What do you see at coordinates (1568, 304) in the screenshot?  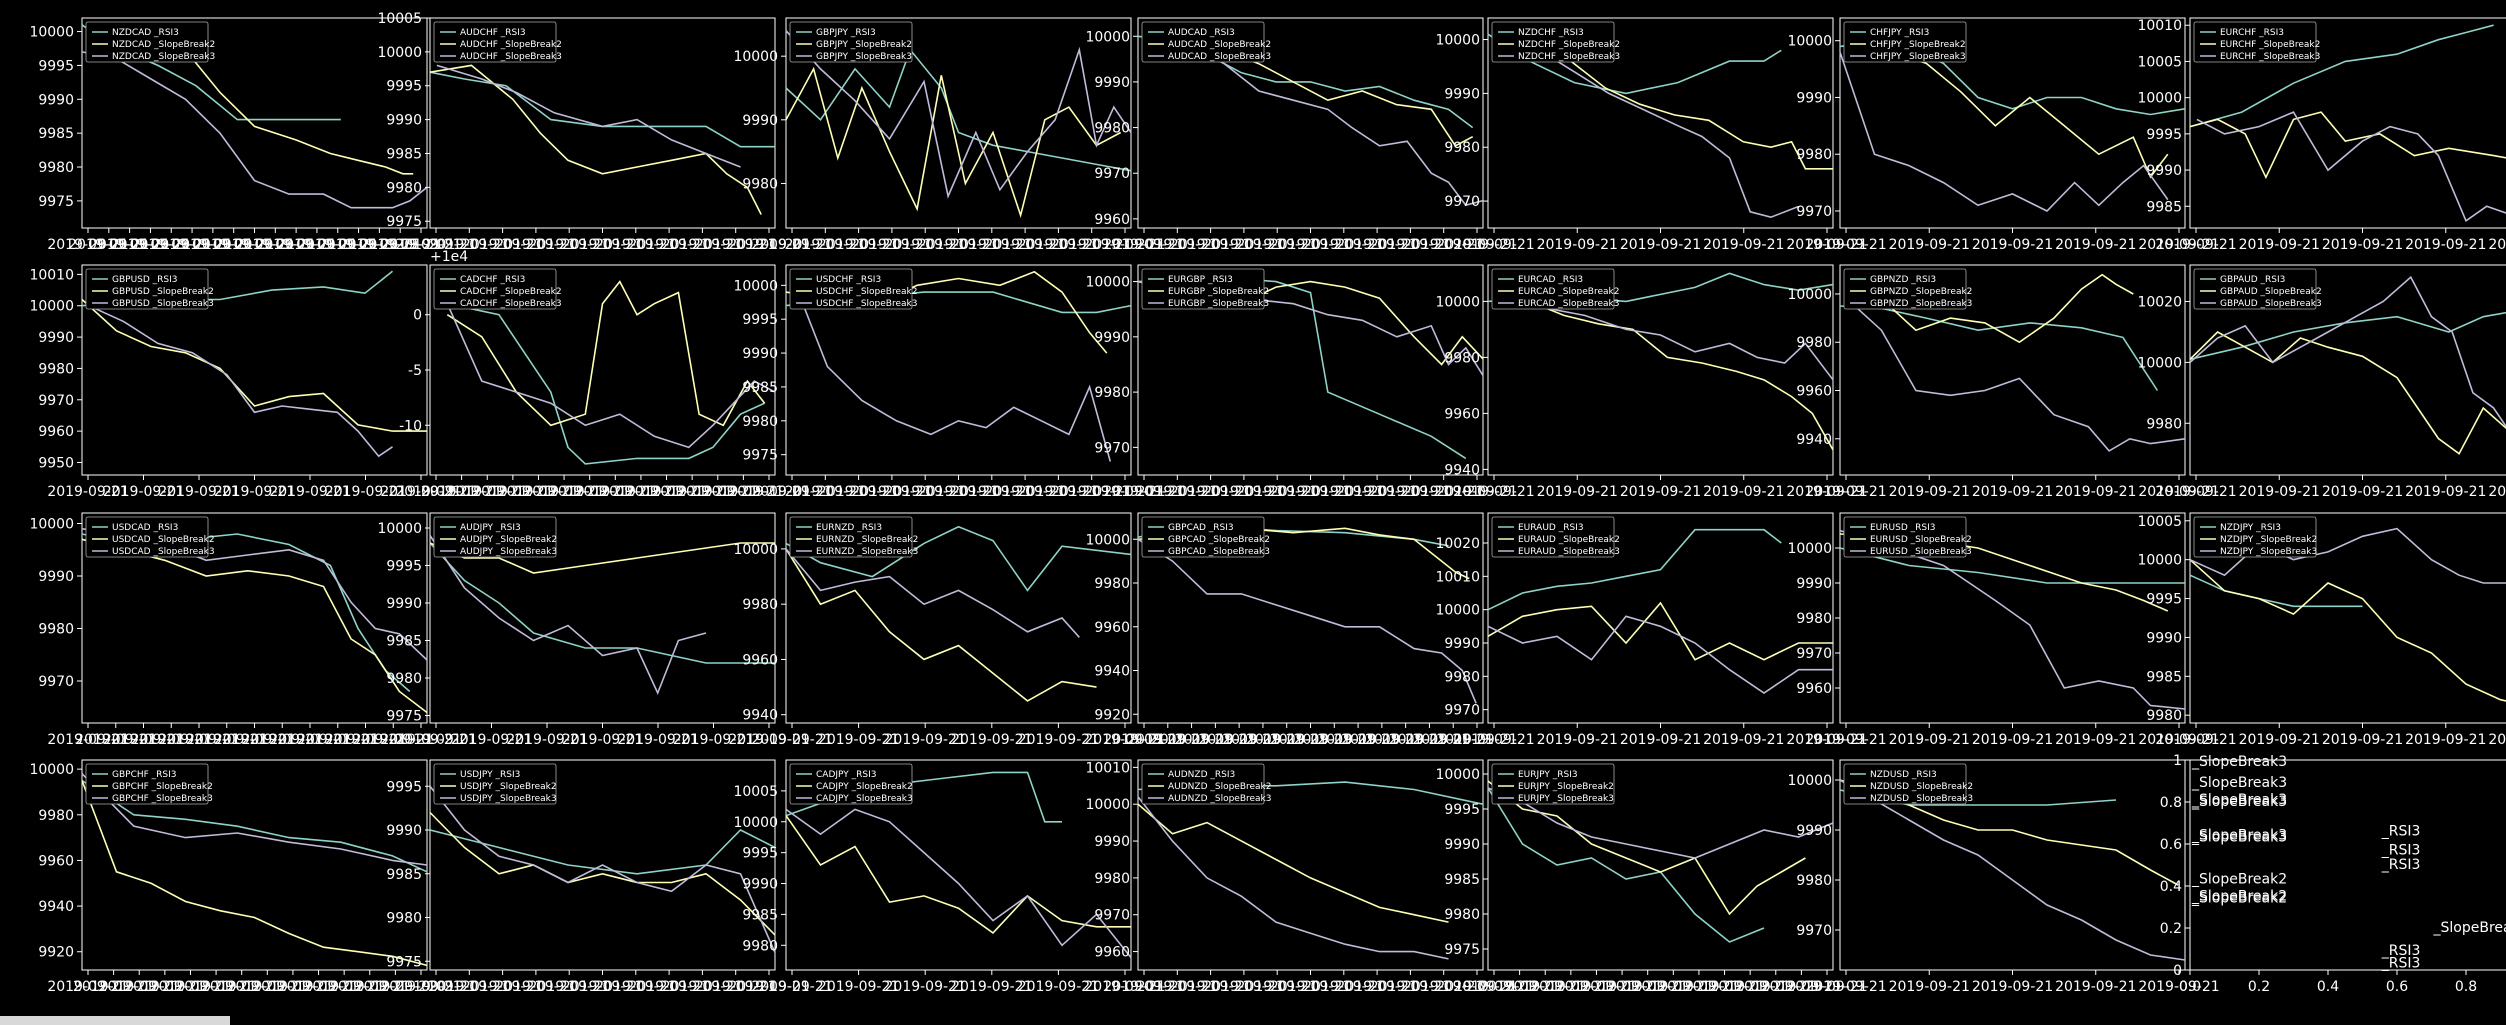 I see `legend-entry: EURCAD _SlopeBreak3` at bounding box center [1568, 304].